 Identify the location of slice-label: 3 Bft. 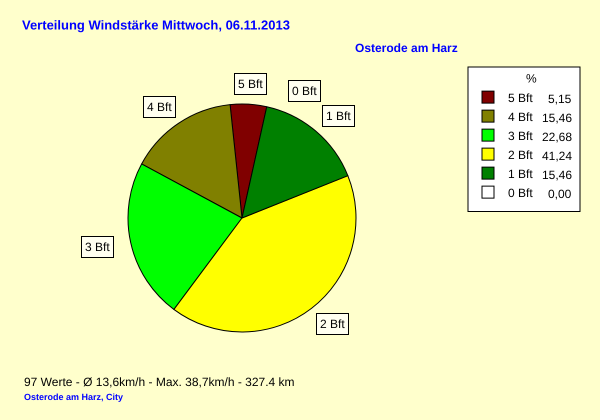
(97, 247).